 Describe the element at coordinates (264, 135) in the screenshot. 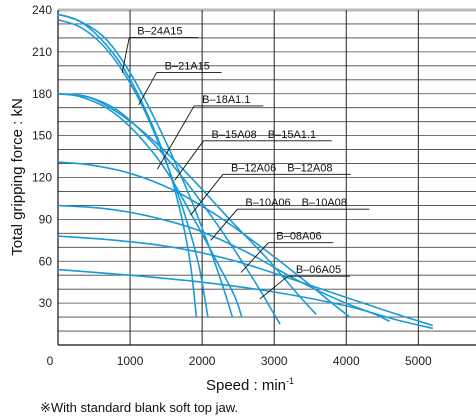

I see `callout-label-3: B‒15A08 B‒15A1.1` at that location.